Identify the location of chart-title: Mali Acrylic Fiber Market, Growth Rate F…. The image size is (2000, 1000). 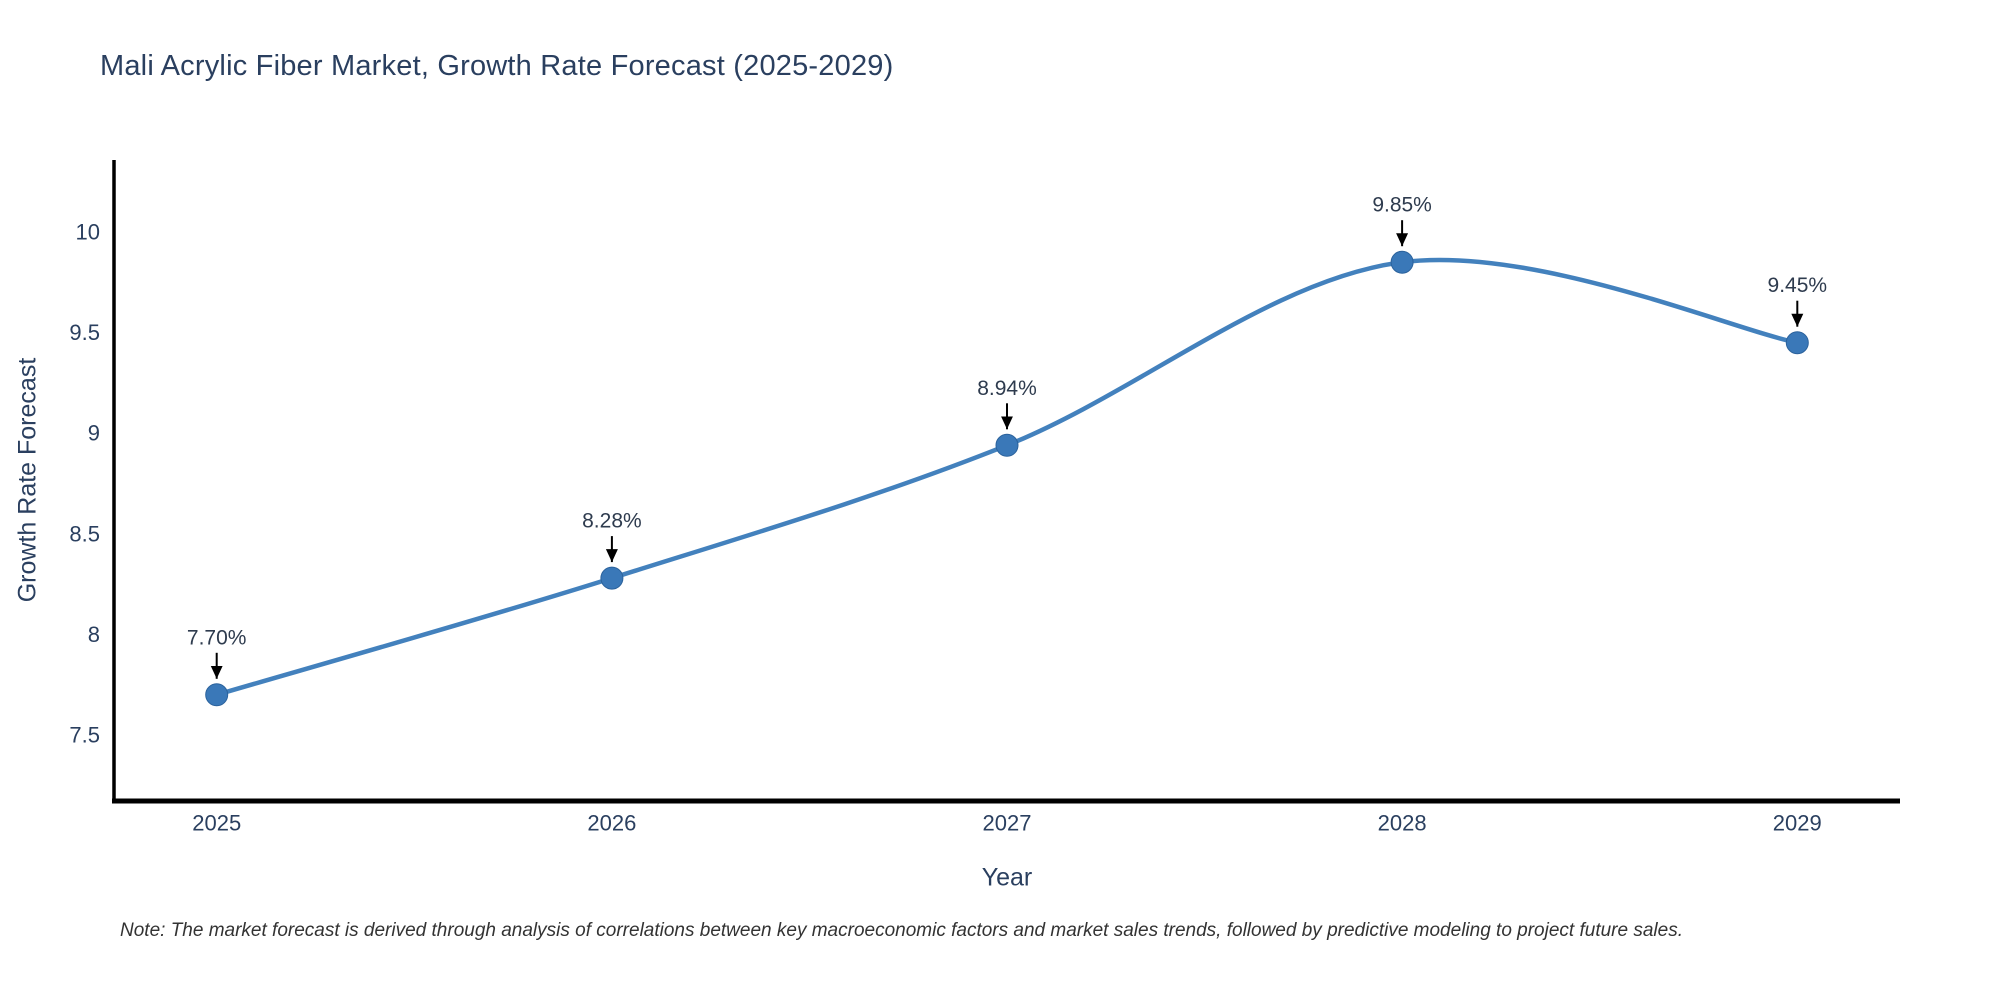
(497, 66).